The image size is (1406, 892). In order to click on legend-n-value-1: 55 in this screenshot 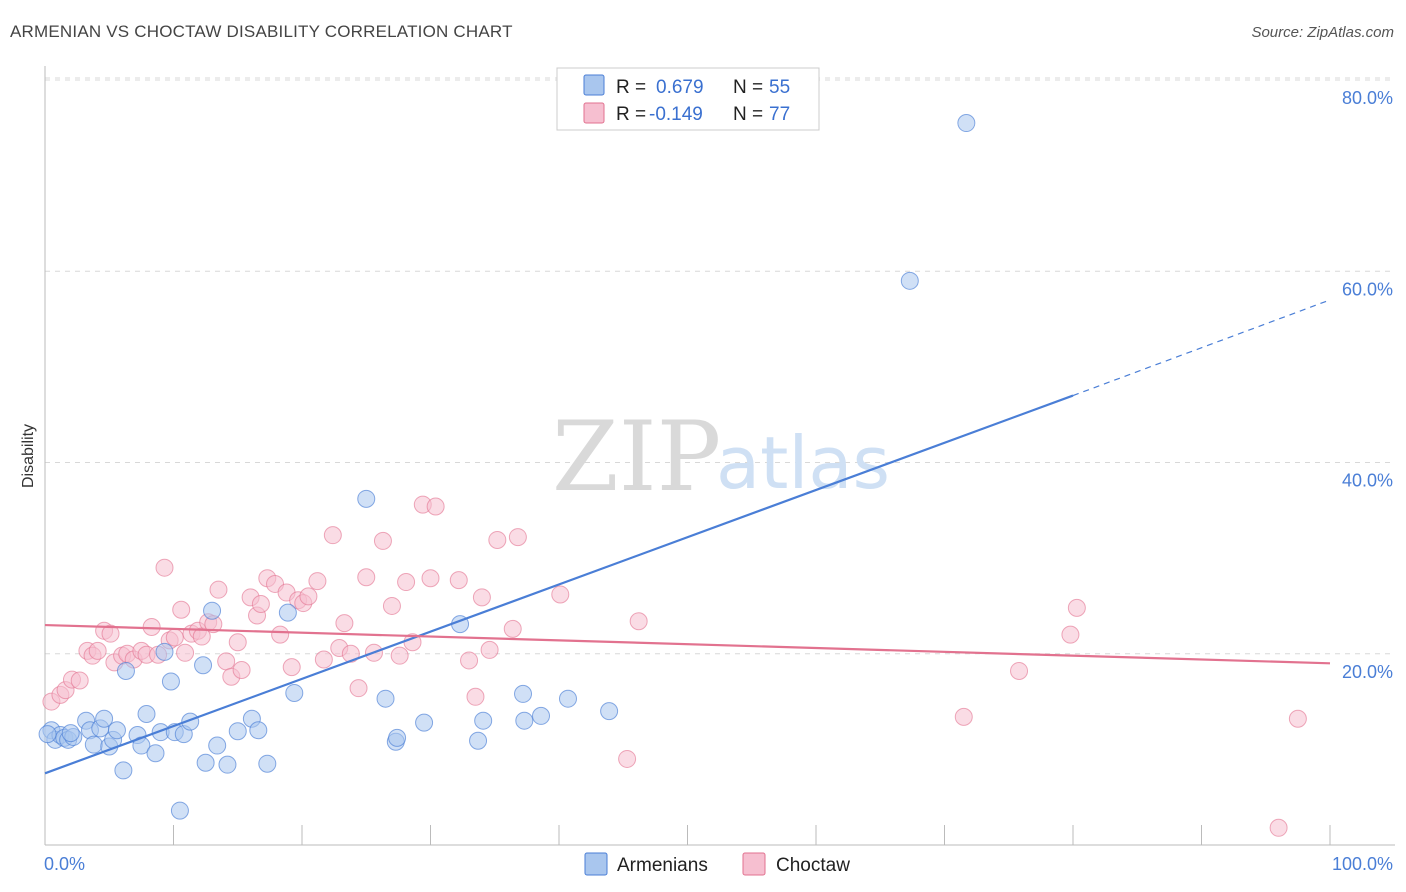, I will do `click(779, 87)`.